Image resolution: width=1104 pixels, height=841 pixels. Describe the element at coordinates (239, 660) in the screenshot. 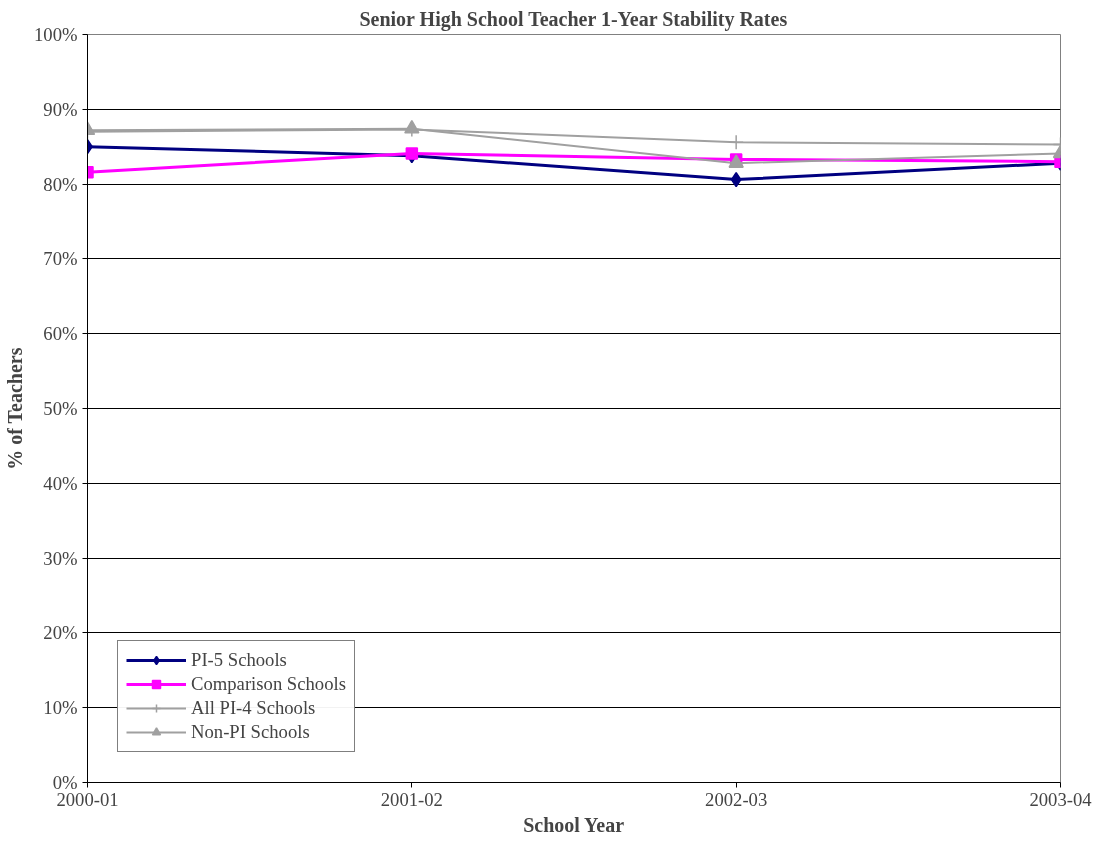

I see `legend-label: PI-5 Schools` at that location.